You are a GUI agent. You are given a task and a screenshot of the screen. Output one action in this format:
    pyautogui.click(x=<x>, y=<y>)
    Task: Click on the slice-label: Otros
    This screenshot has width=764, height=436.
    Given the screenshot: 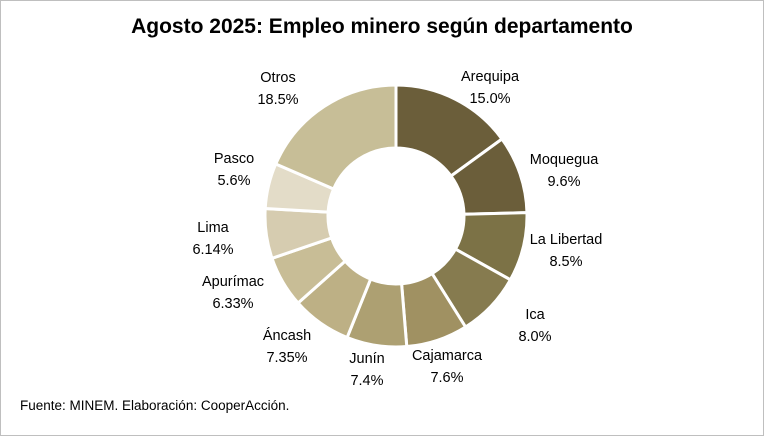 What is the action you would take?
    pyautogui.click(x=277, y=78)
    